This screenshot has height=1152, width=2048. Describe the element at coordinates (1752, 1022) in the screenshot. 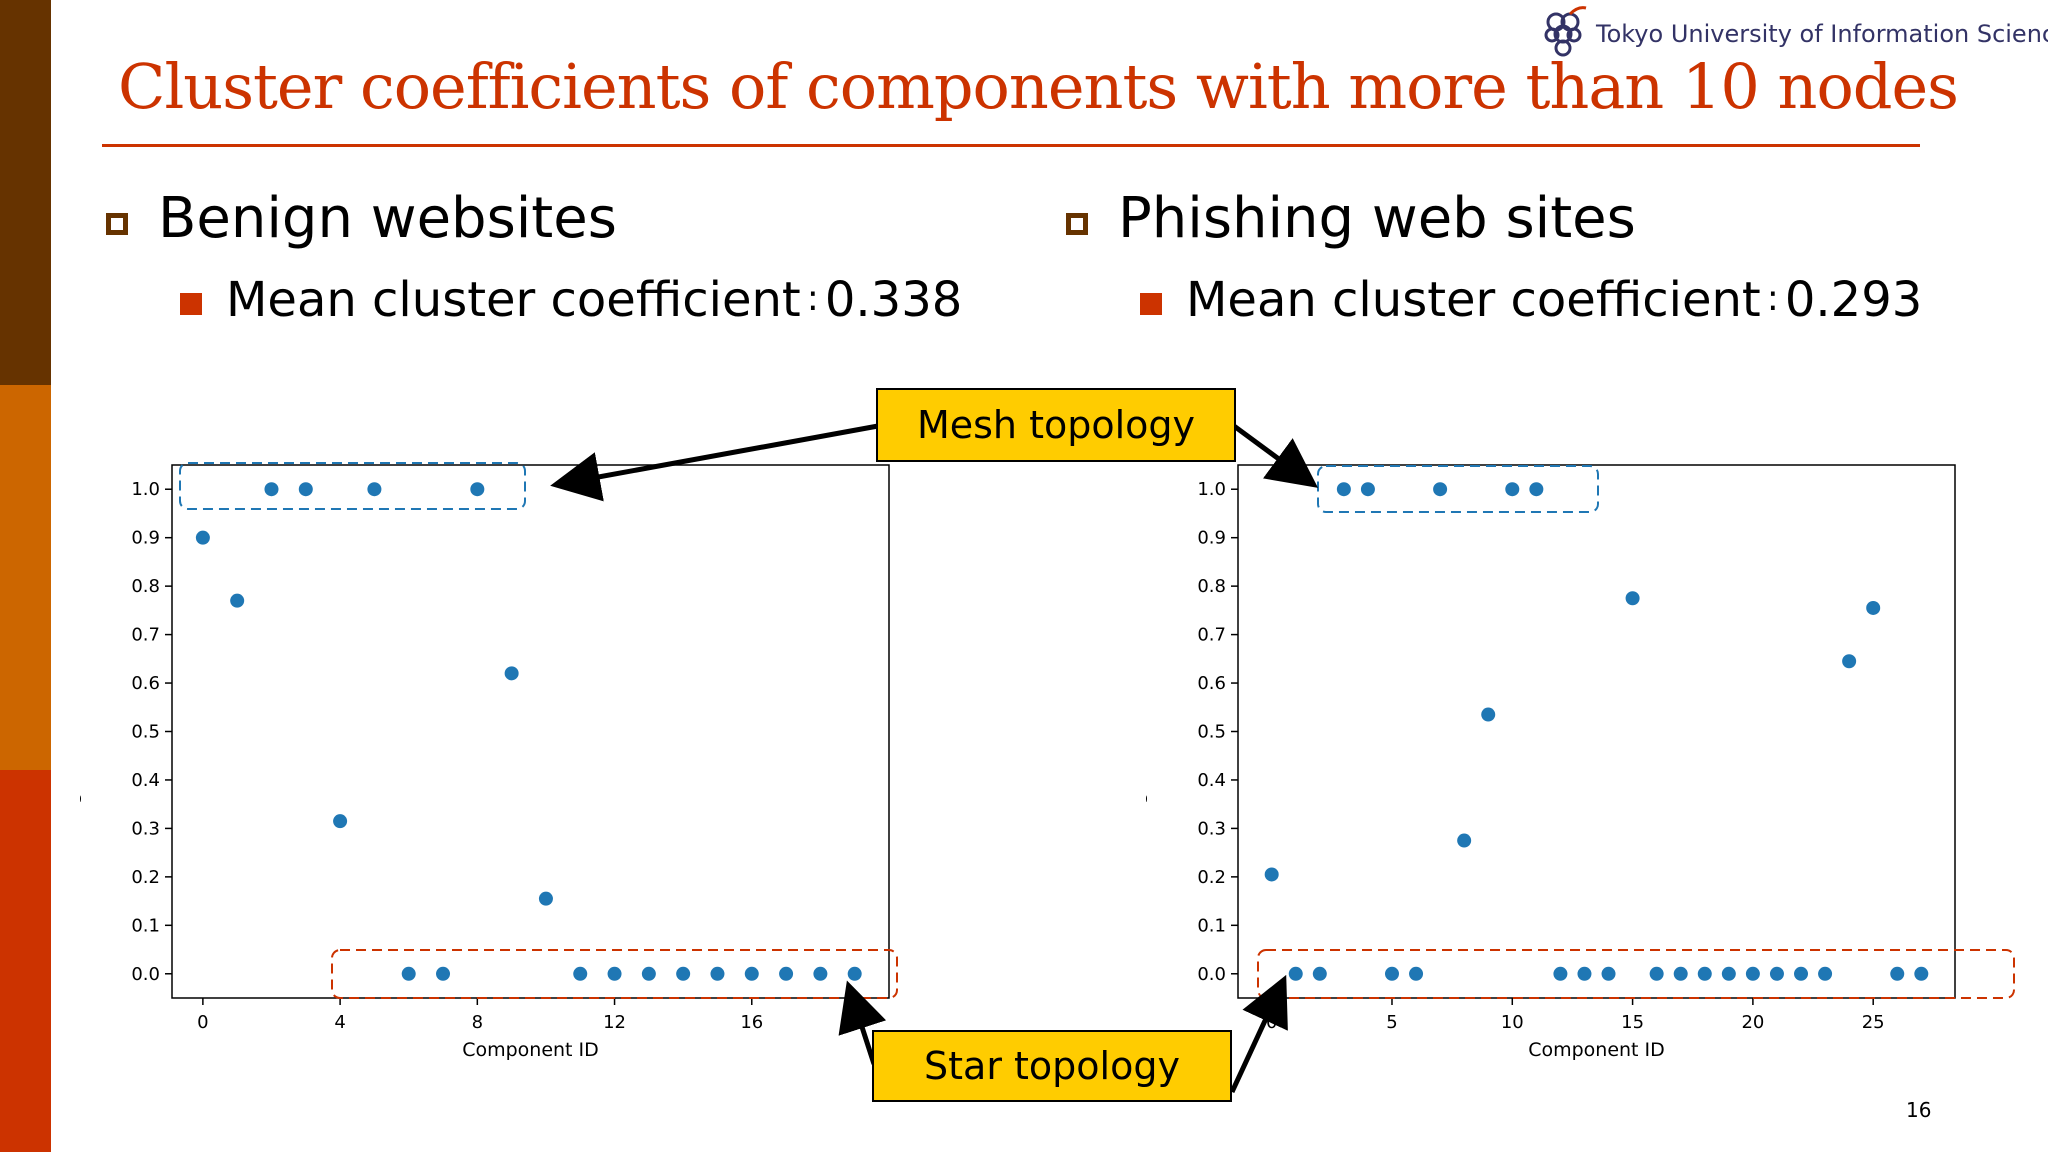

I see `phishing-xtick-label: 20` at that location.